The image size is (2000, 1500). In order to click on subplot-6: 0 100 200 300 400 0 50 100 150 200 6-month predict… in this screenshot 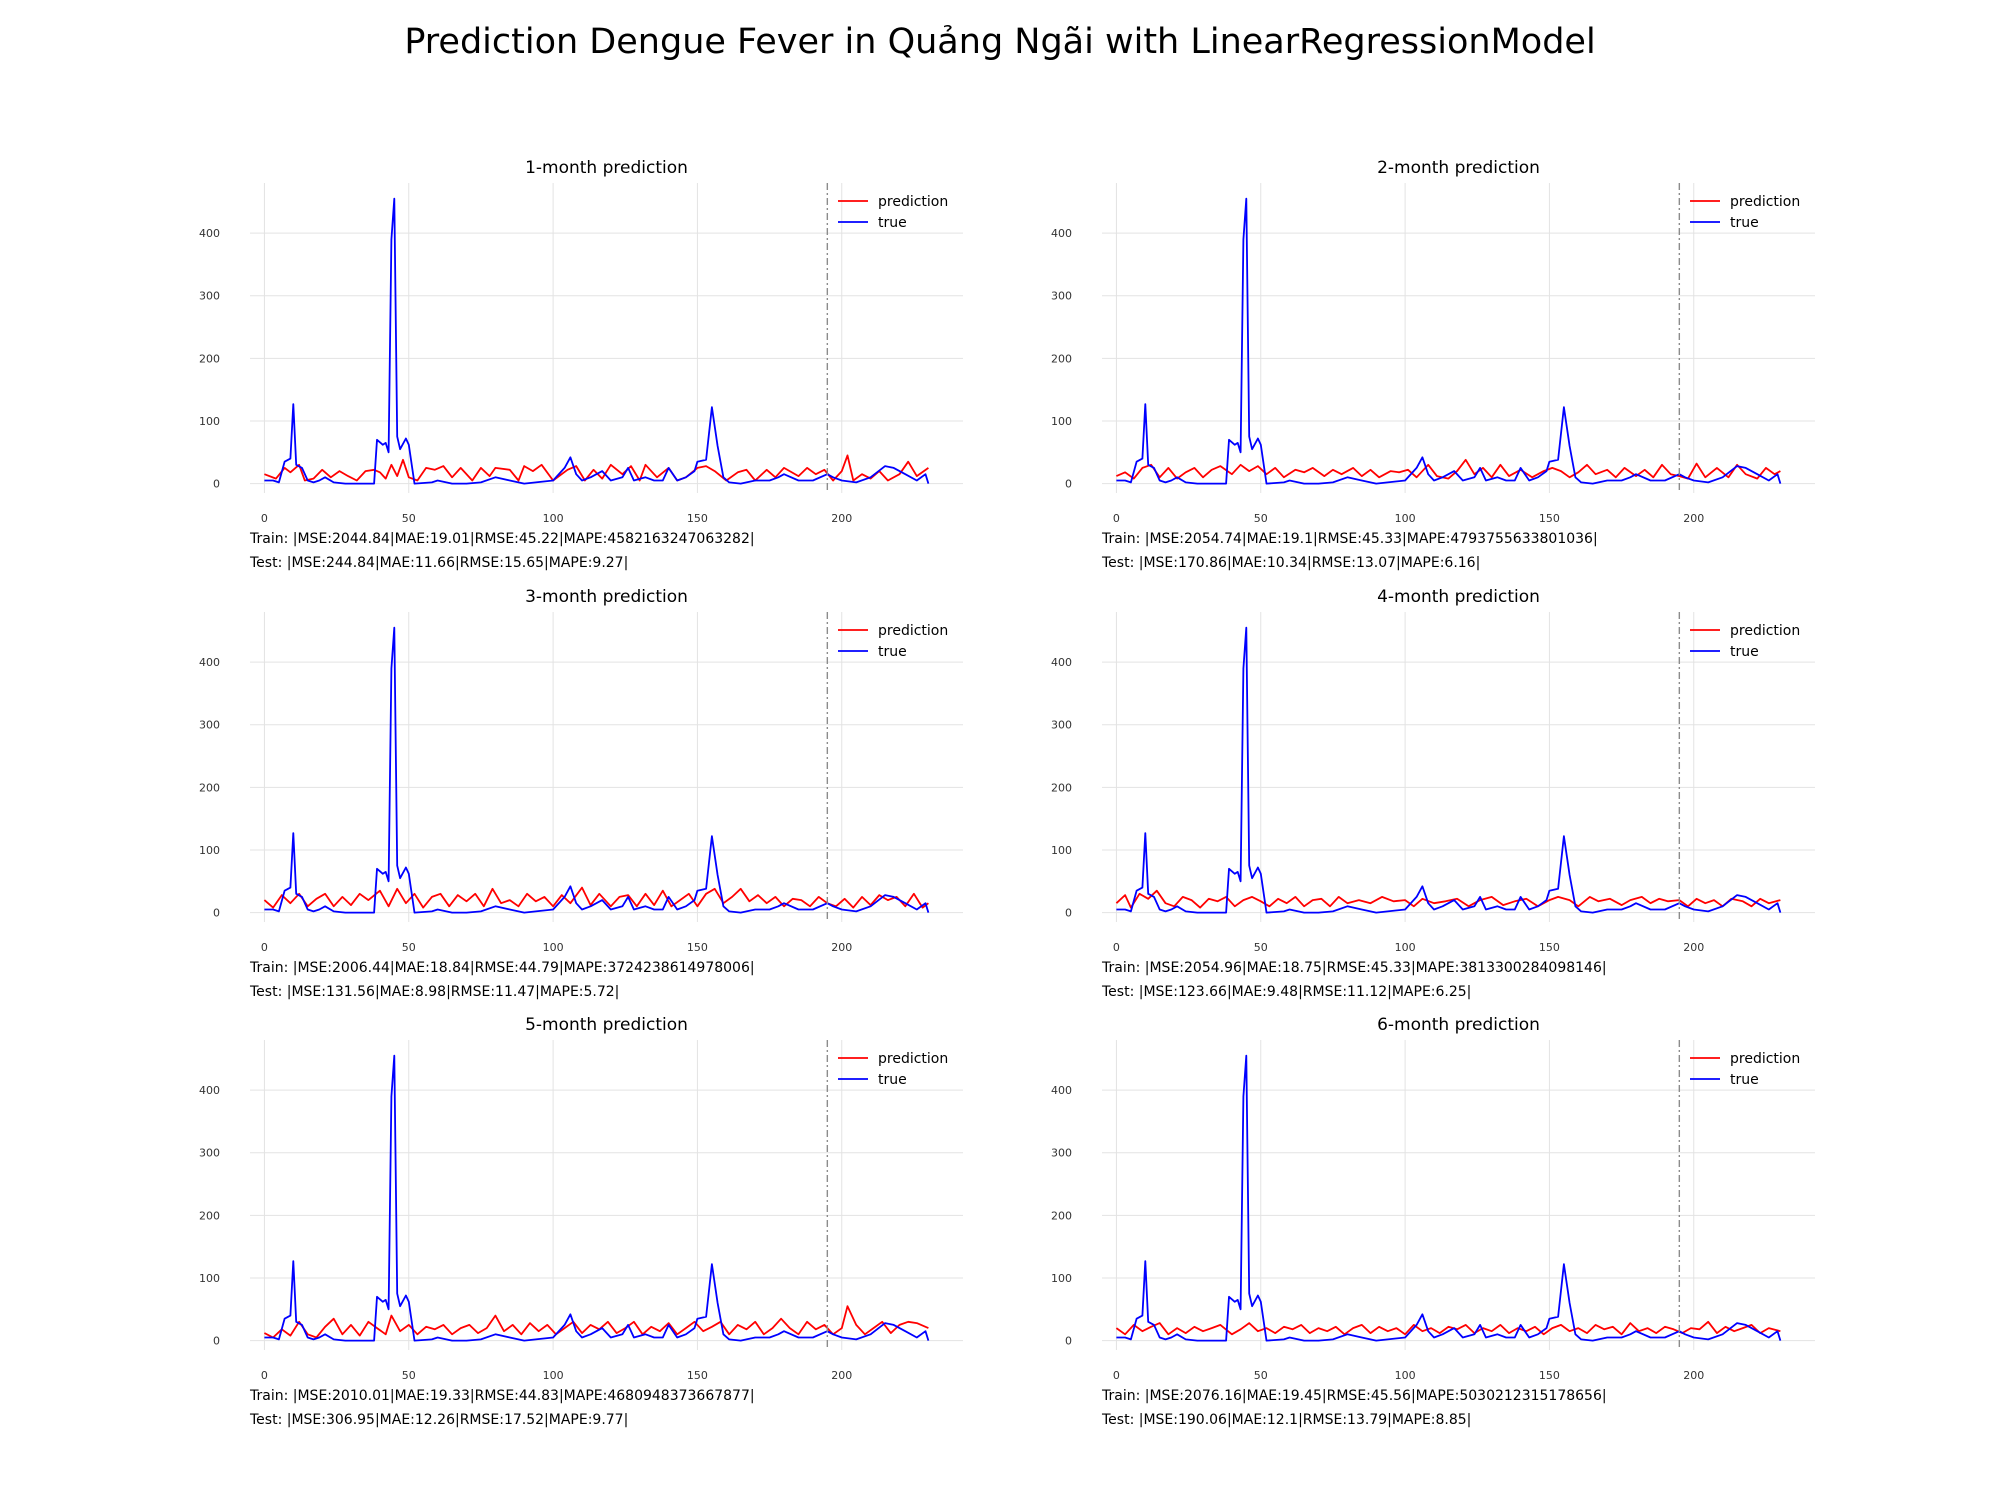, I will do `click(1433, 1221)`.